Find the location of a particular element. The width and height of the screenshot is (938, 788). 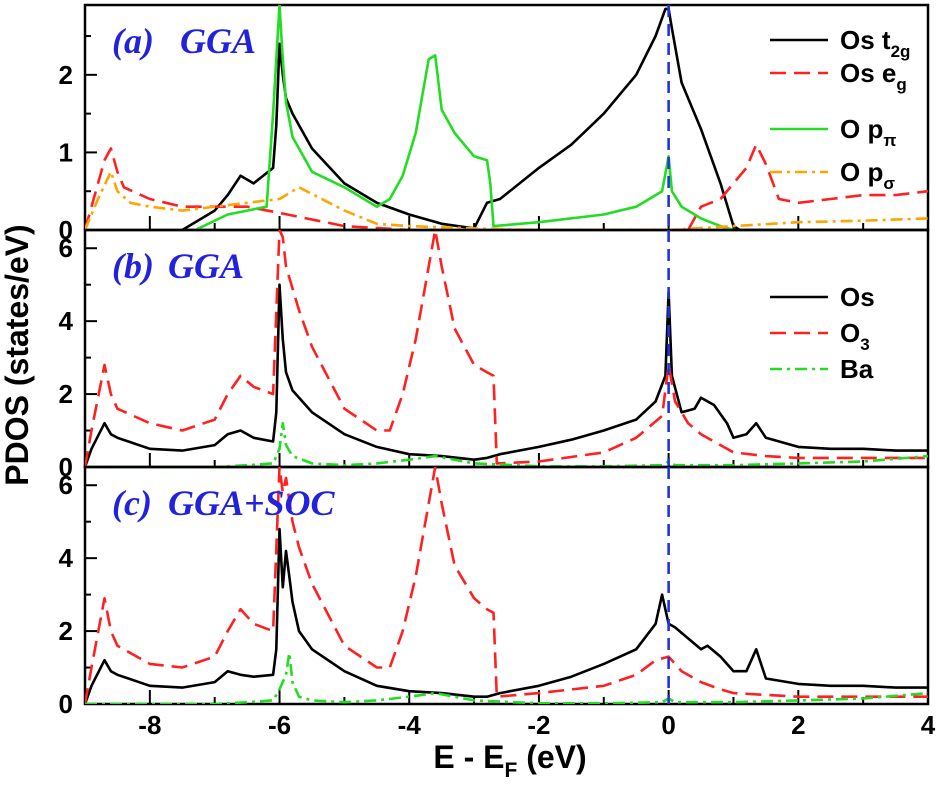

panel-label: (b) is located at coordinates (133, 266).